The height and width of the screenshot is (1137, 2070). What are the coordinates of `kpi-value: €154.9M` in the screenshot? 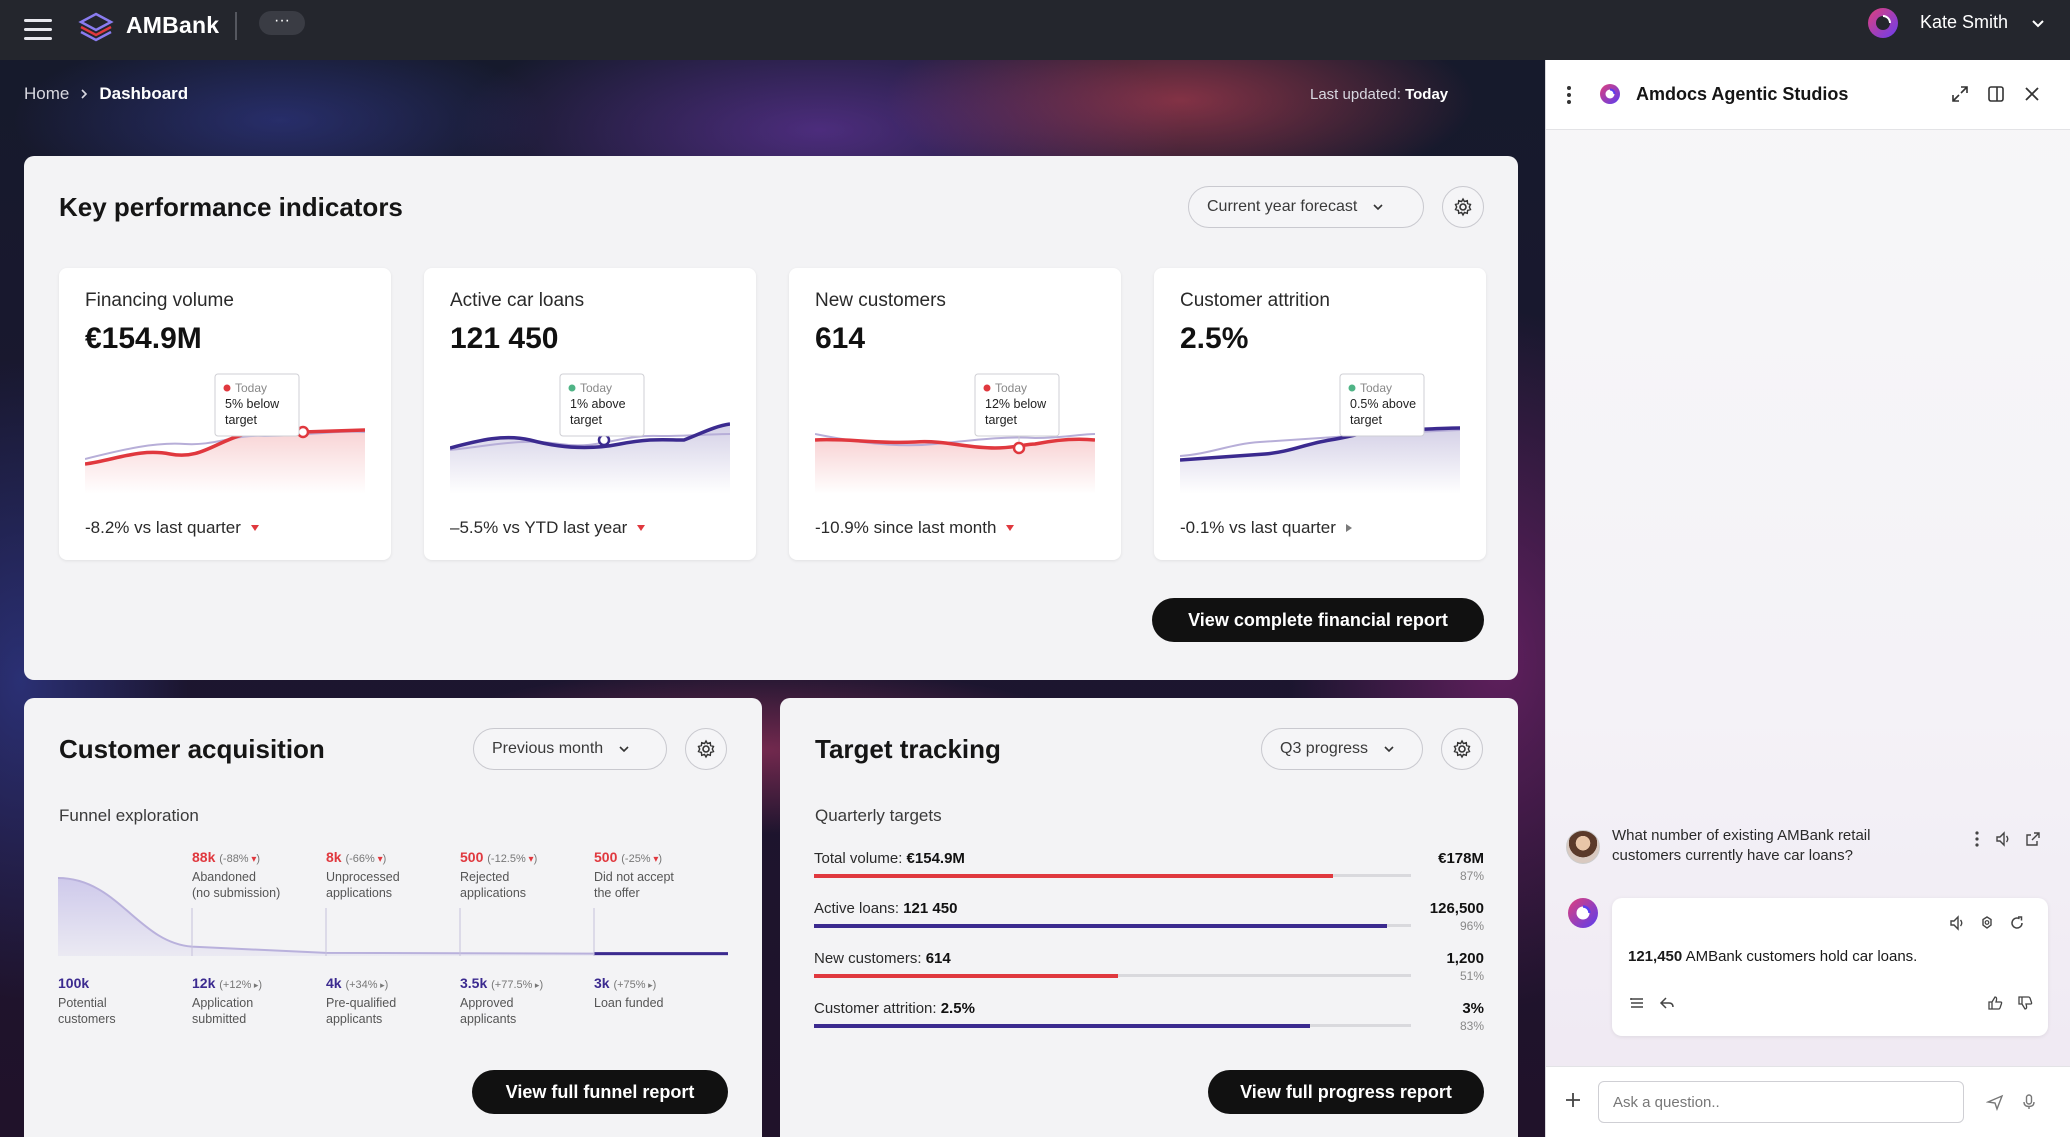 It's located at (143, 338).